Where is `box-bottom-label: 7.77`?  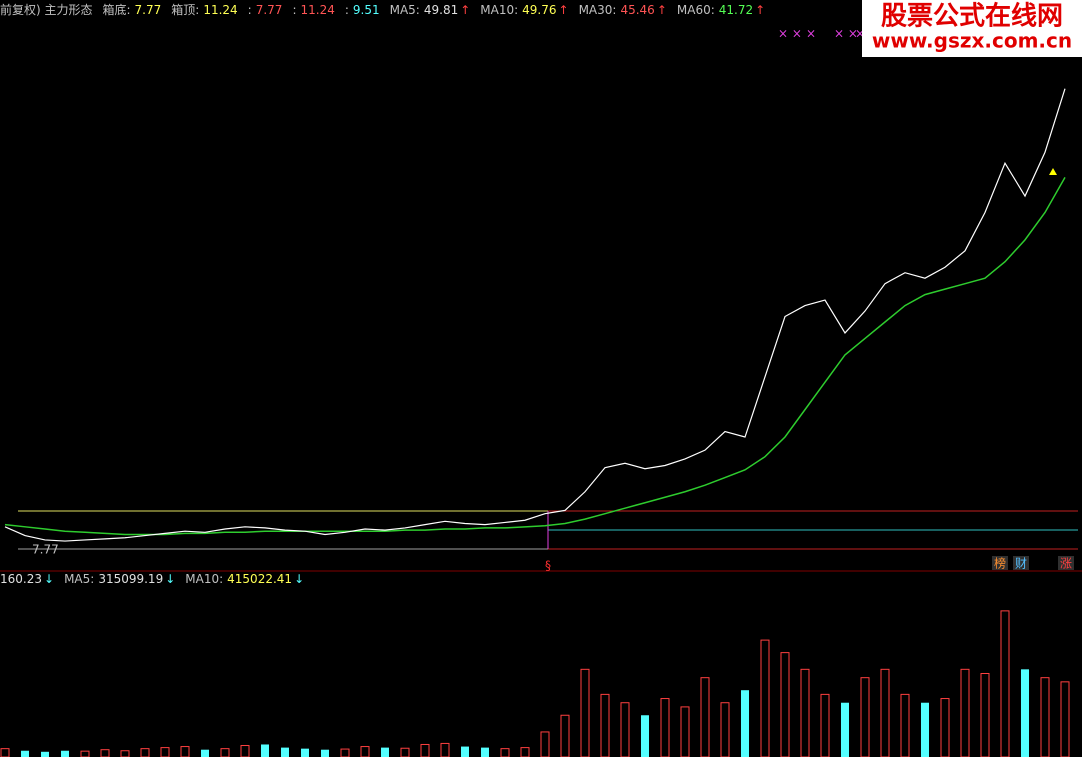 box-bottom-label: 7.77 is located at coordinates (45, 550).